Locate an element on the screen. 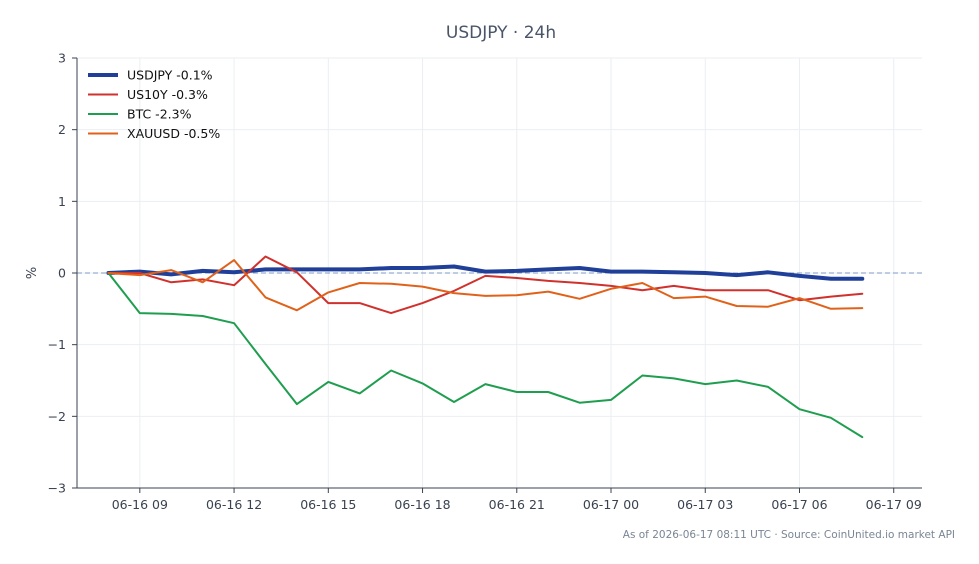 The image size is (979, 564). x-tick-label: 06-16 21 is located at coordinates (517, 504).